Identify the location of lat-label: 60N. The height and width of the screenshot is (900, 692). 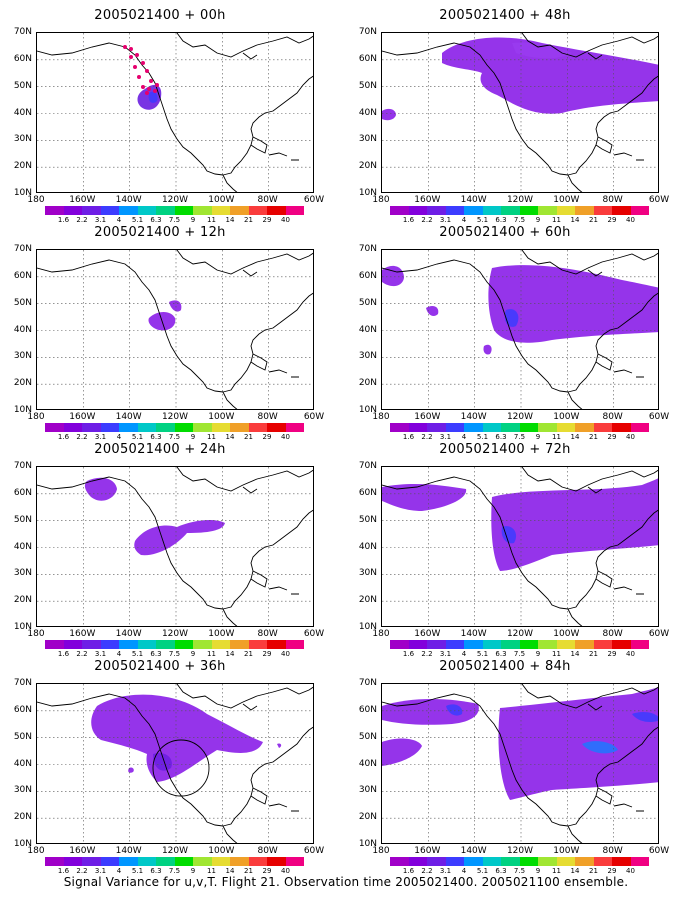
(22, 275).